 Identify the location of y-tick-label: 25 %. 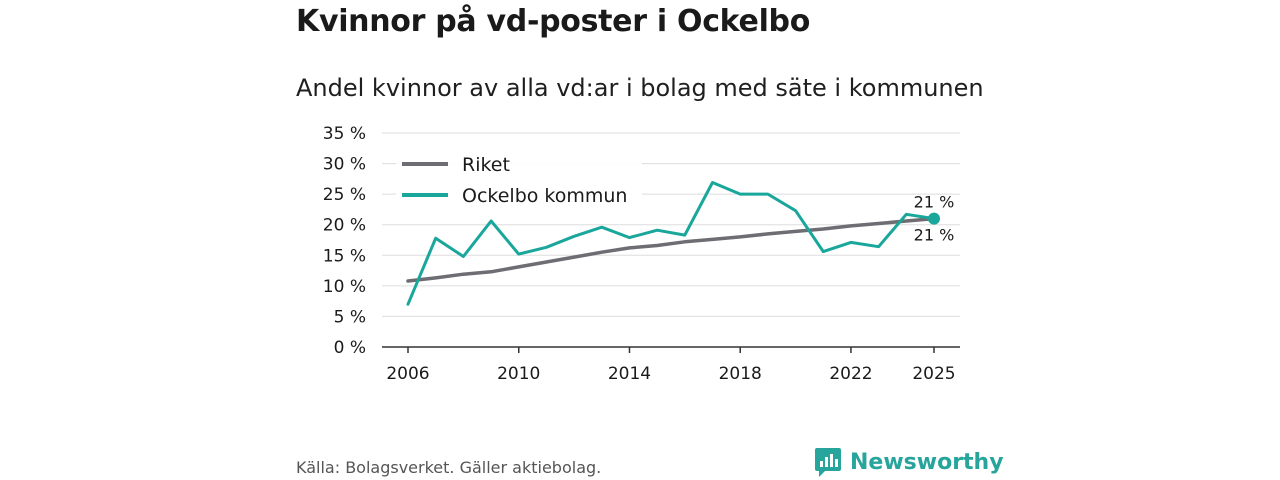
(344, 195).